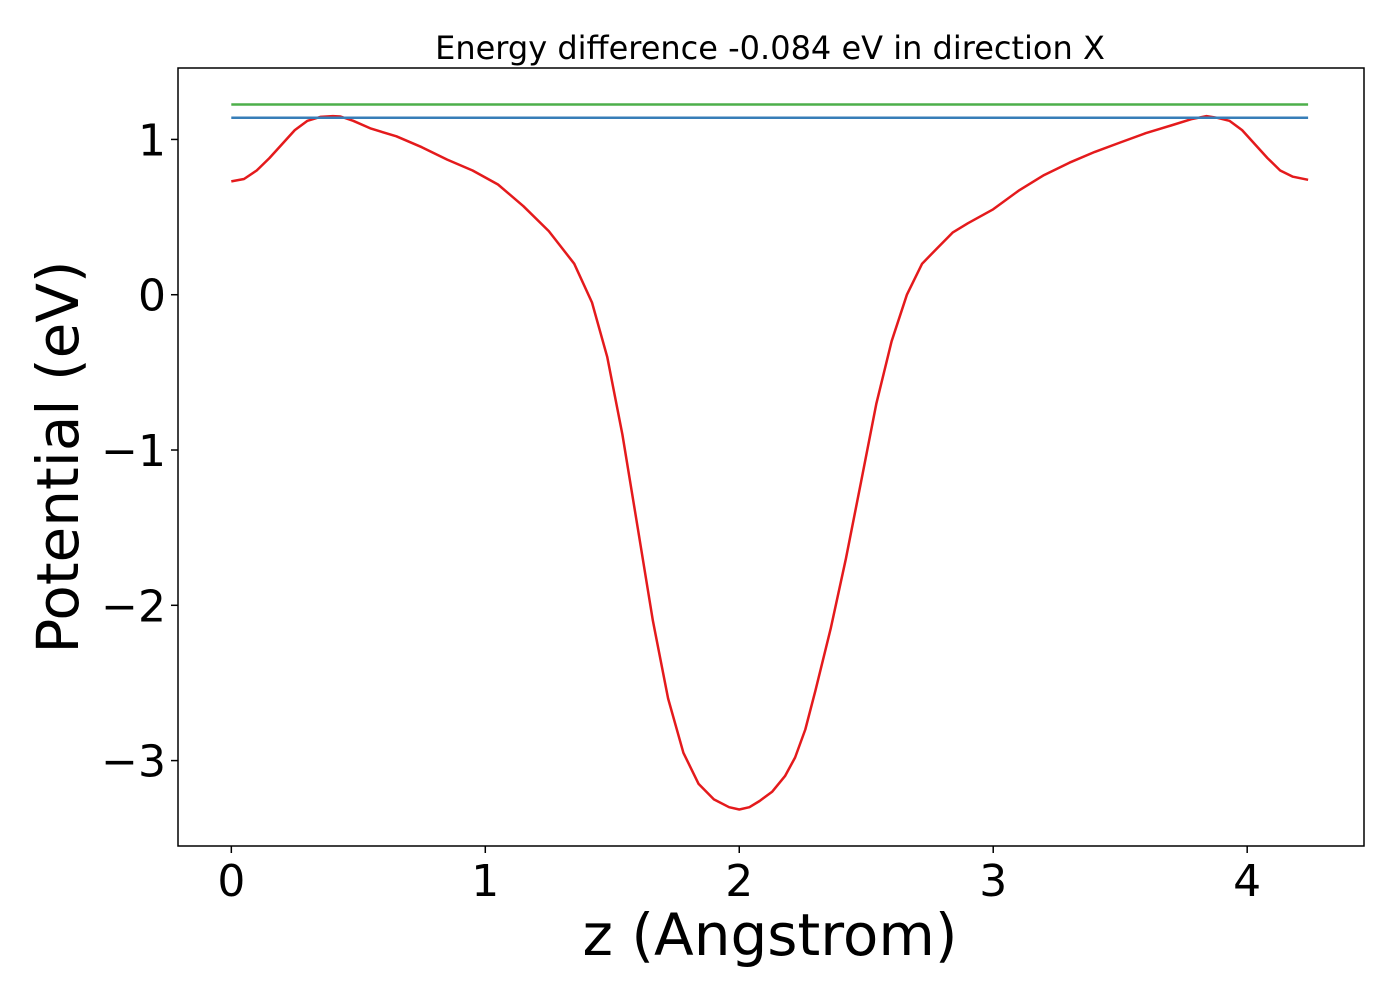  I want to click on x-tick-label: 4, so click(1247, 881).